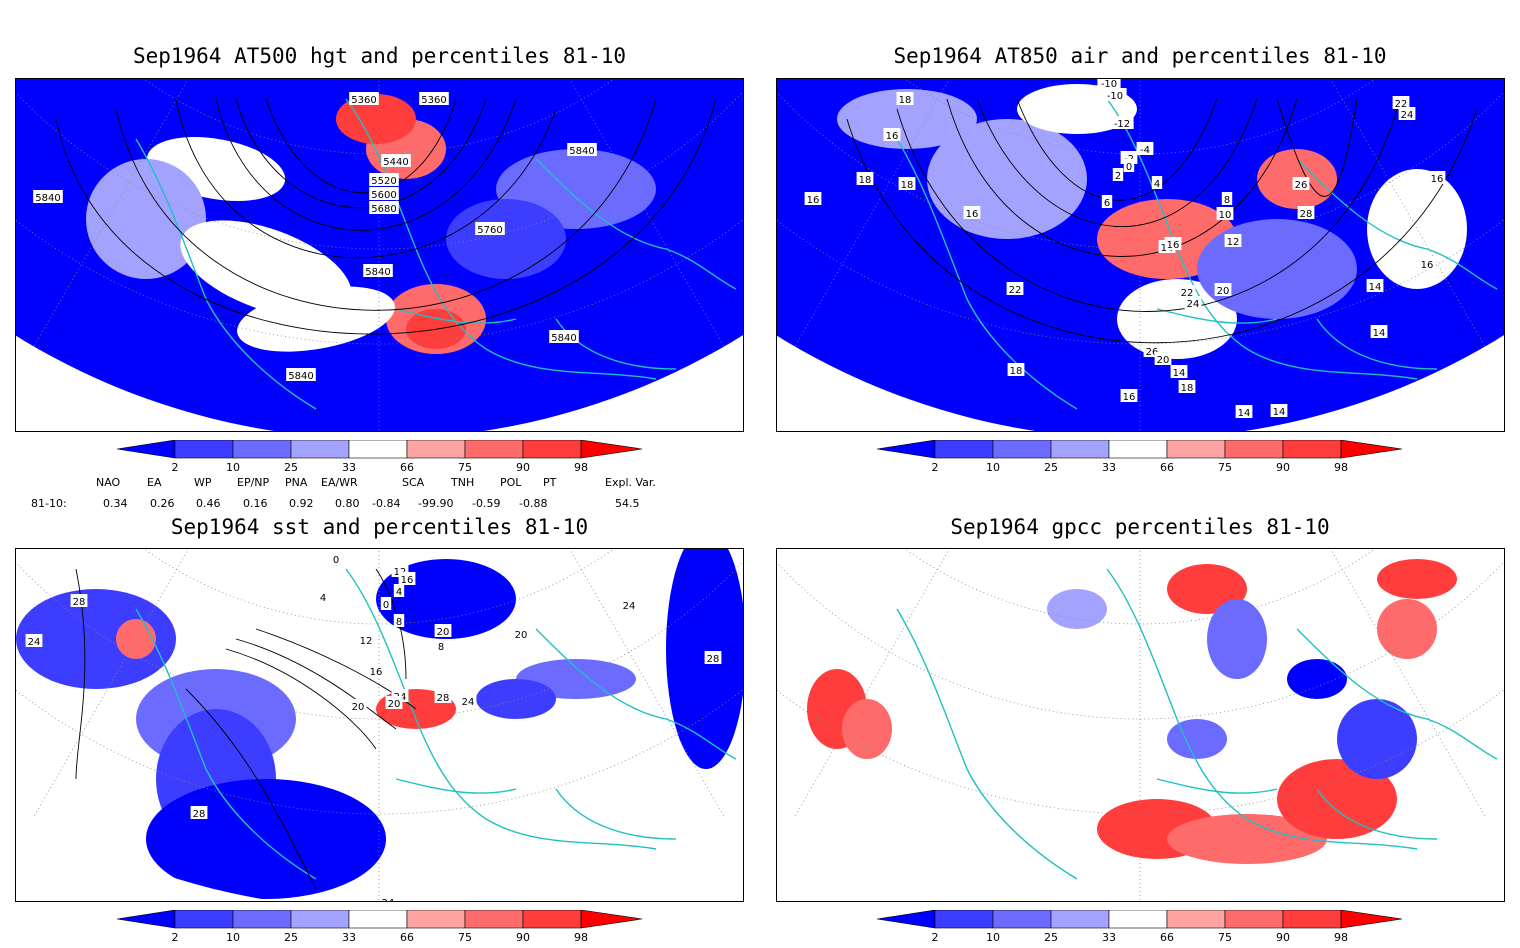 This screenshot has height=948, width=1520. What do you see at coordinates (154, 482) in the screenshot?
I see `index-header: EA` at bounding box center [154, 482].